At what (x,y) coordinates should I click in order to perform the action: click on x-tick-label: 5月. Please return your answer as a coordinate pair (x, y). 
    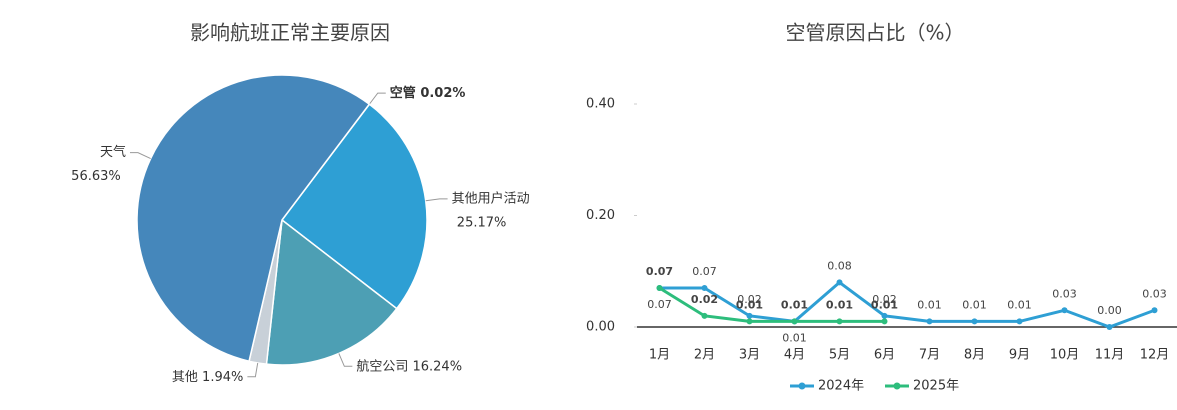
    Looking at the image, I should click on (839, 355).